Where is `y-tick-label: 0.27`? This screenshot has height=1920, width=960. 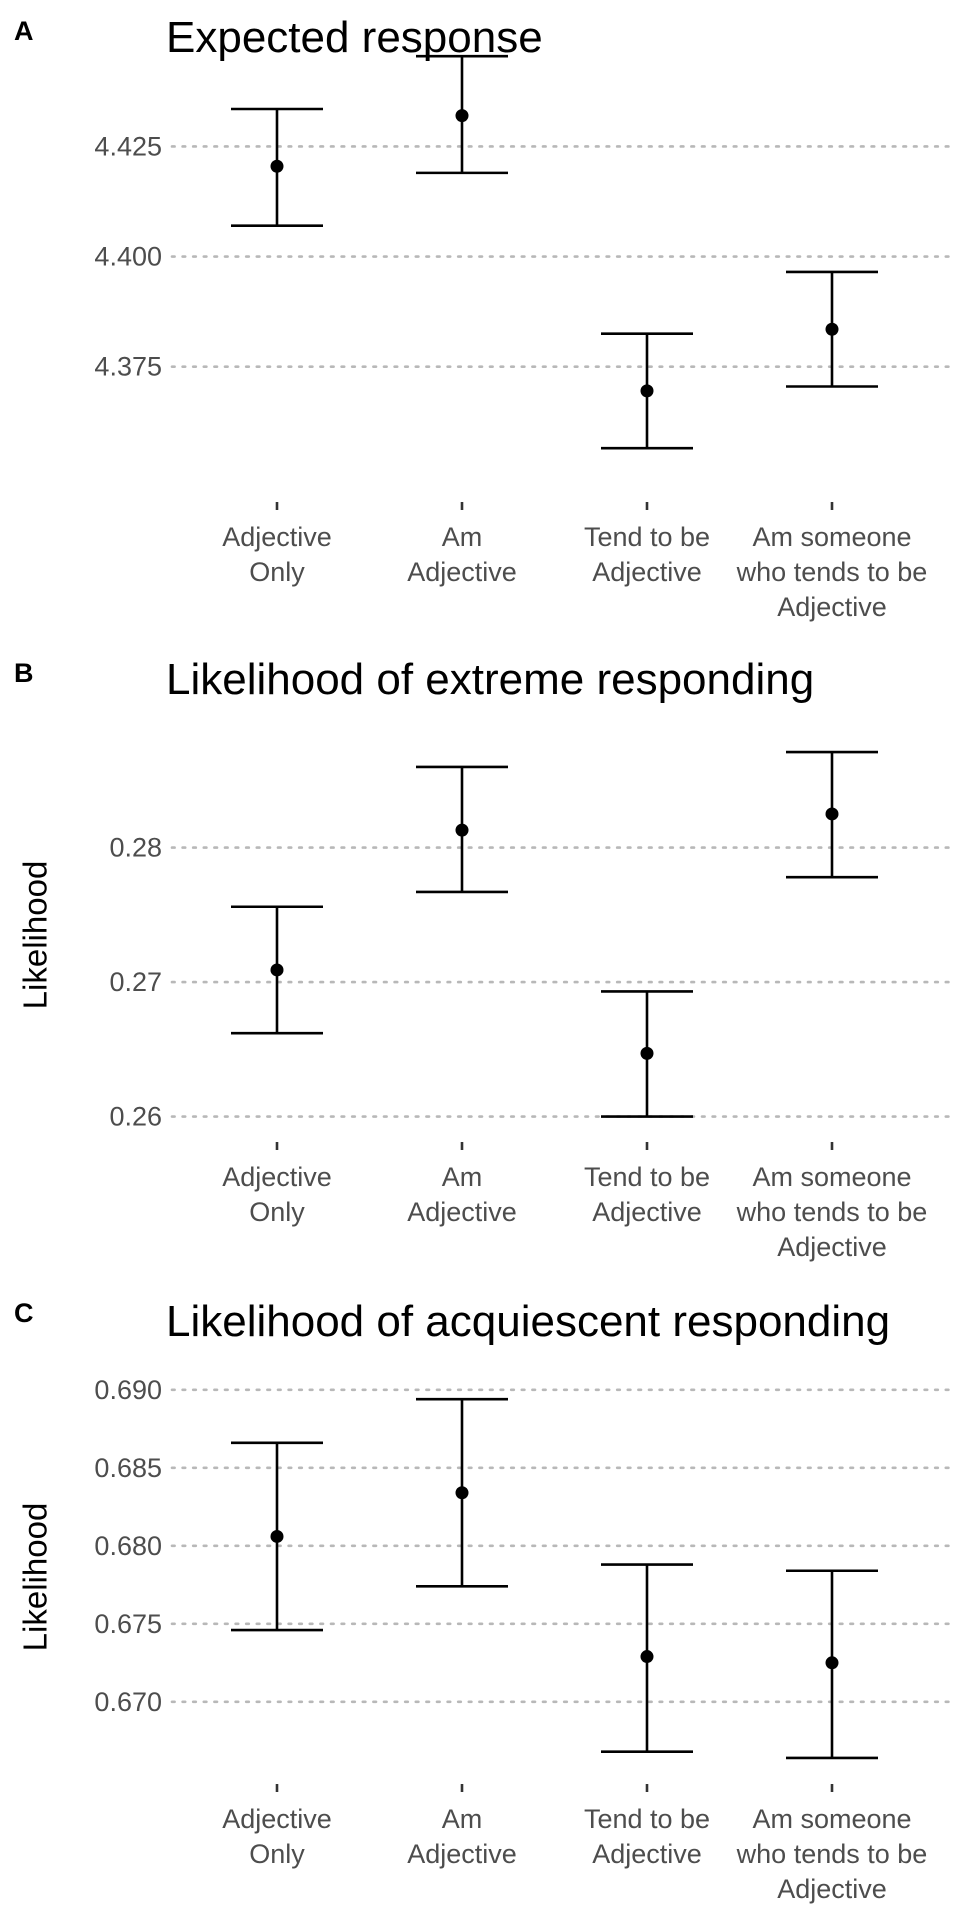
y-tick-label: 0.27 is located at coordinates (135, 982).